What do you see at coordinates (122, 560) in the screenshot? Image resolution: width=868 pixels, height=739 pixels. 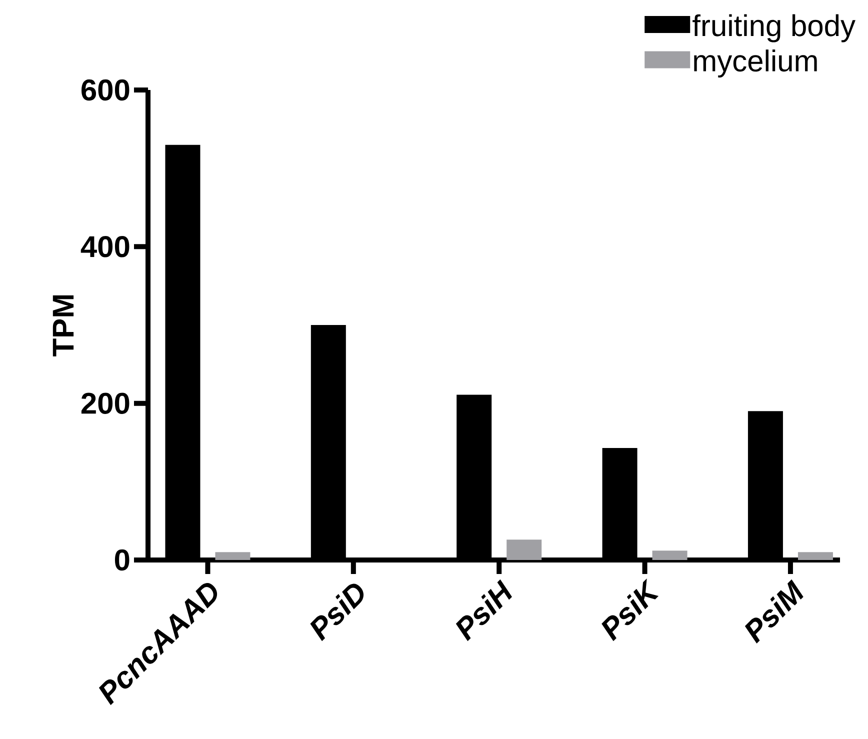 I see `y-tick-label: 0` at bounding box center [122, 560].